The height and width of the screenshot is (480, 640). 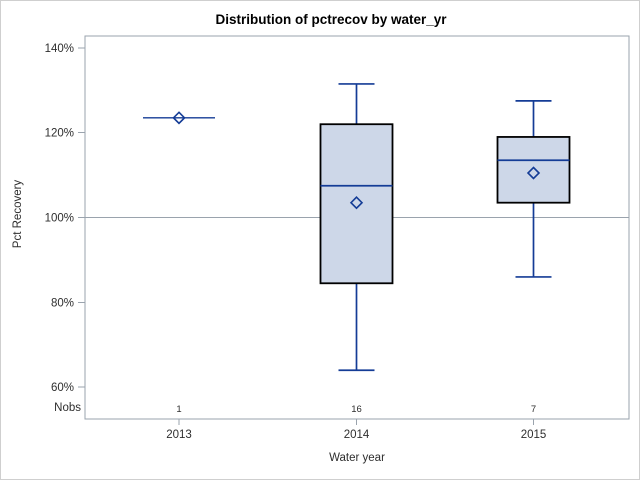 I want to click on nobs-value: 1, so click(x=178, y=409).